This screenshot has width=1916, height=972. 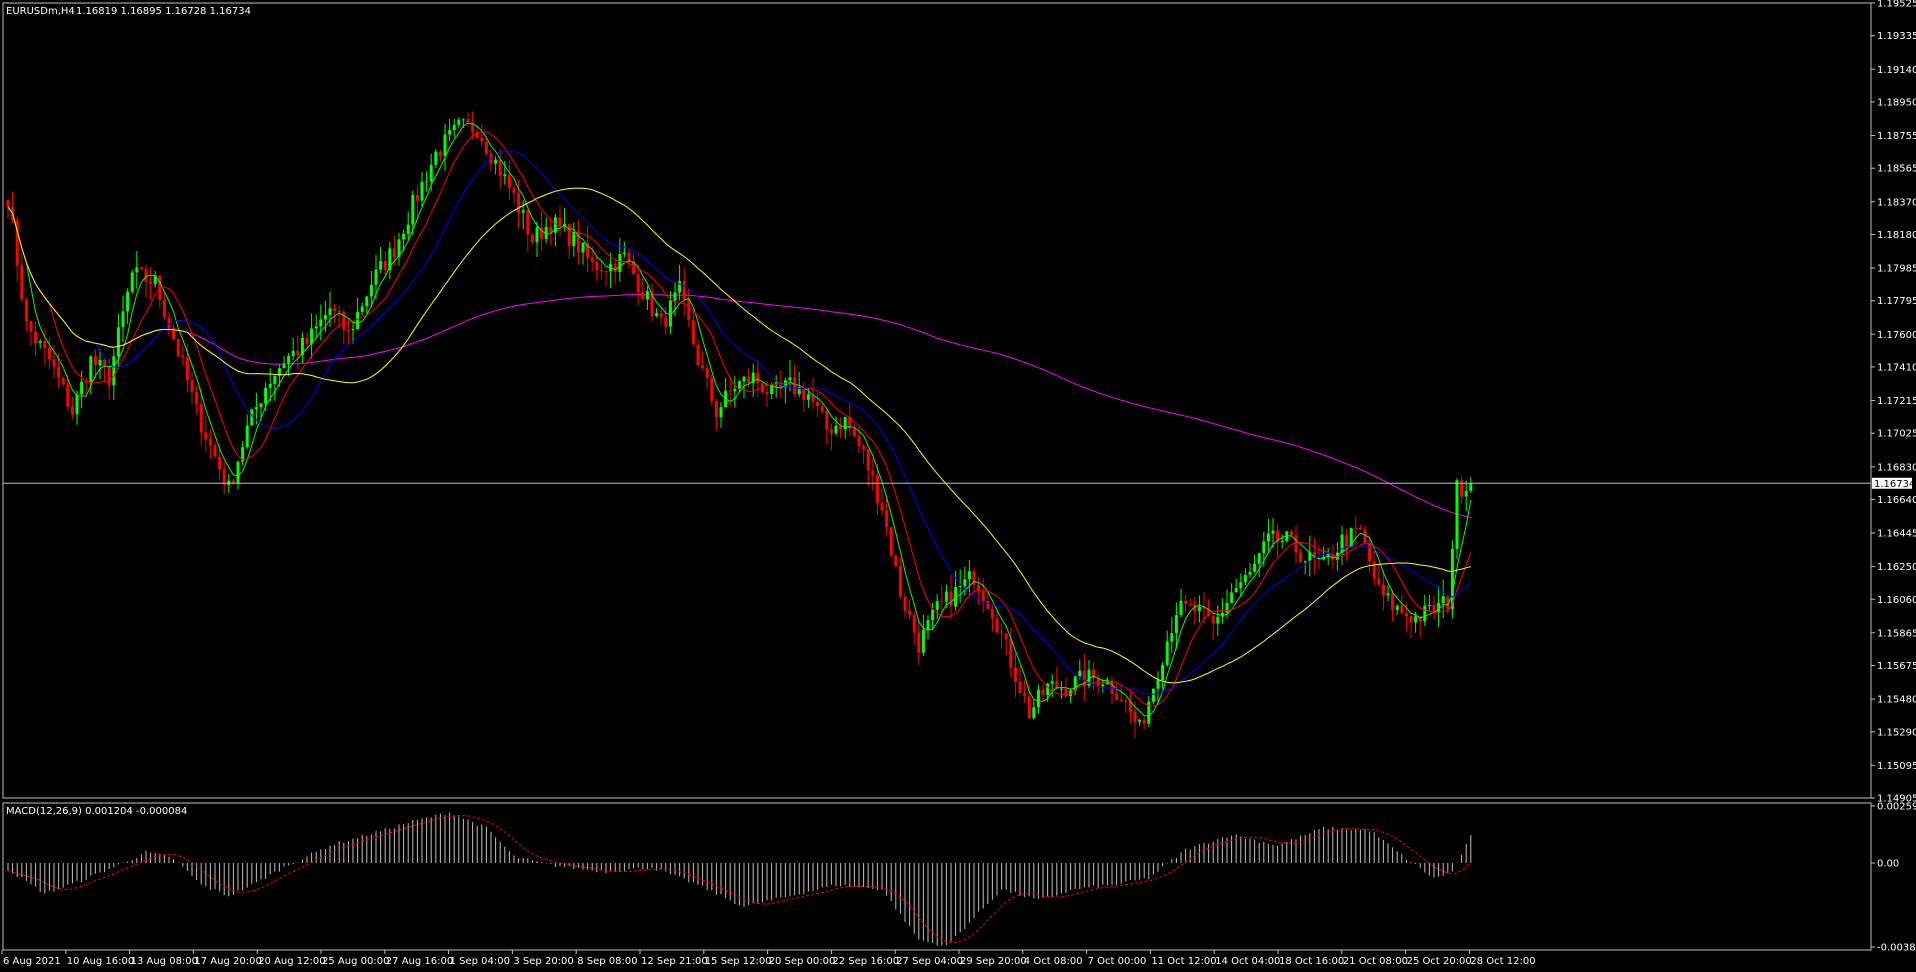 What do you see at coordinates (1375, 961) in the screenshot?
I see `time-tick-label: 21 Oct 08:00` at bounding box center [1375, 961].